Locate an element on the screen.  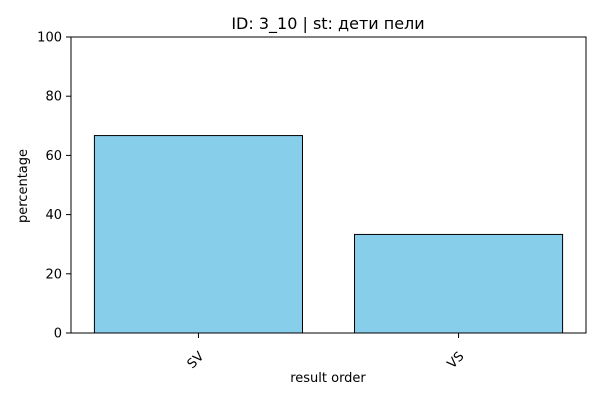
y-tick-label: 40 is located at coordinates (53, 215).